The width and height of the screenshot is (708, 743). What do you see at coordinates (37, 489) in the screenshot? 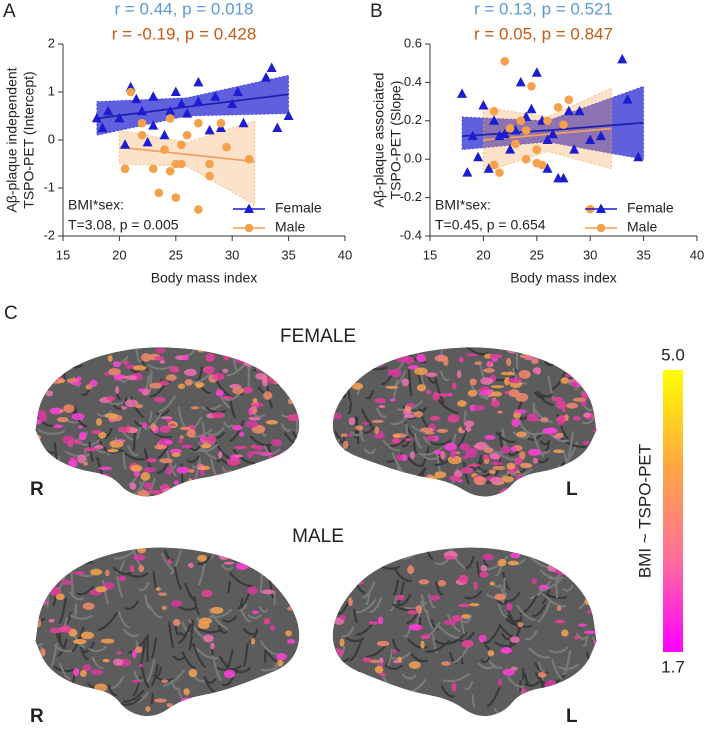
I see `hemisphere-label: R` at bounding box center [37, 489].